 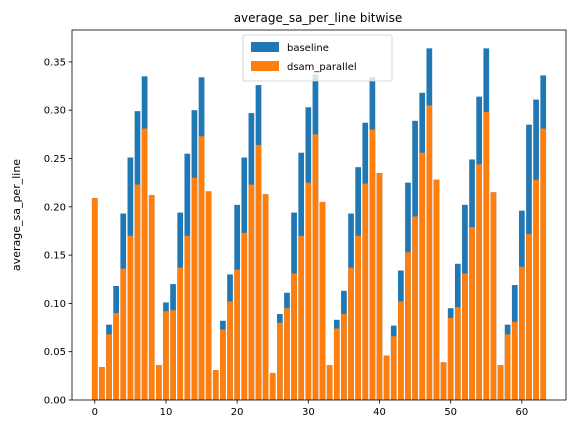 What do you see at coordinates (58, 232) in the screenshot?
I see `y-axis: 0.00 0.05 0.10 0.15 0.20 0.25 0.30 0.35` at bounding box center [58, 232].